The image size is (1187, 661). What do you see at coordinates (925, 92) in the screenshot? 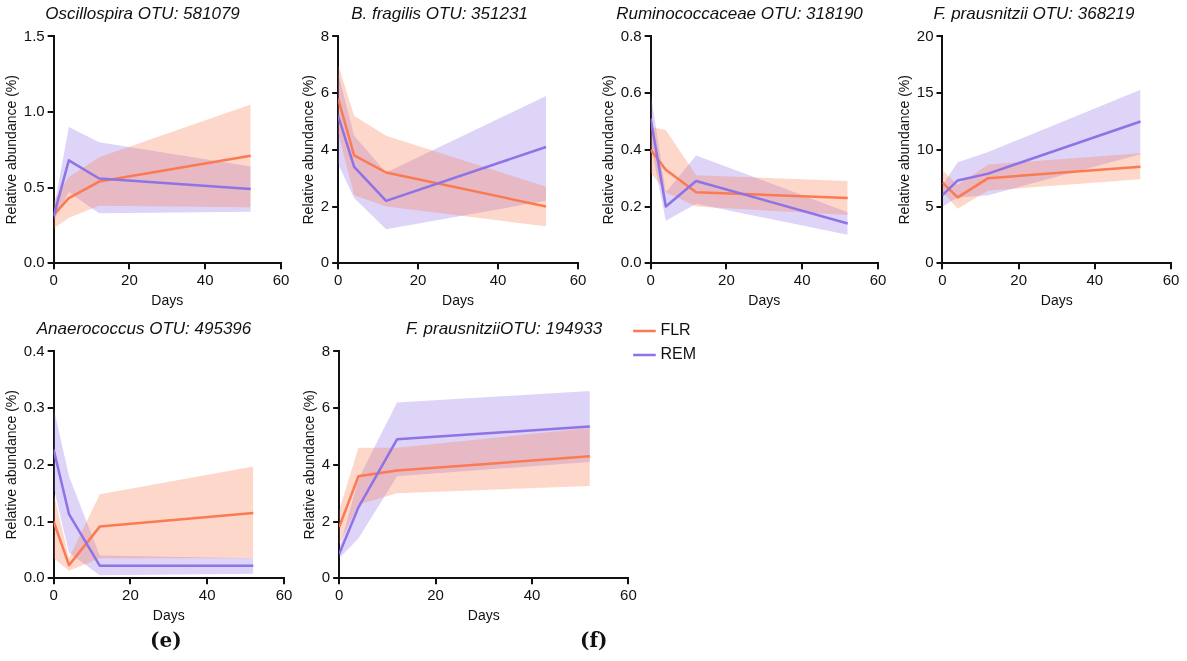
I see `y-tick-label: 15` at bounding box center [925, 92].